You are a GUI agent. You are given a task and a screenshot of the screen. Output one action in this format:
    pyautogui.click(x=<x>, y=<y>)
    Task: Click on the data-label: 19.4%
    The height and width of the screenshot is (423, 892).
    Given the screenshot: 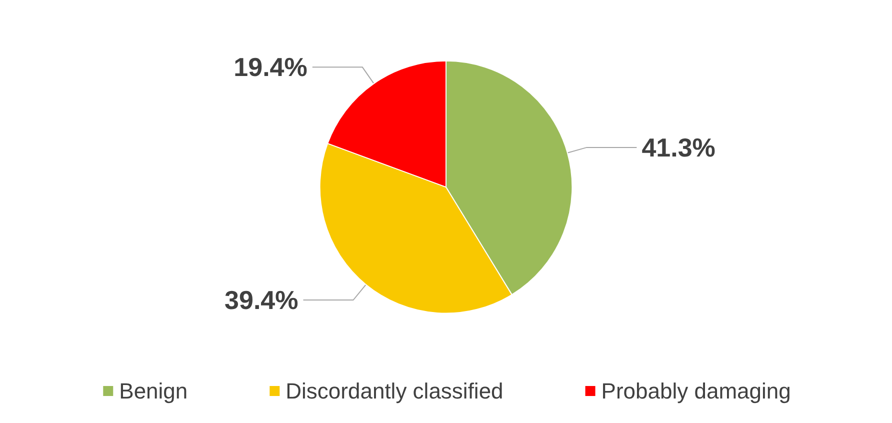 What is the action you would take?
    pyautogui.click(x=271, y=67)
    